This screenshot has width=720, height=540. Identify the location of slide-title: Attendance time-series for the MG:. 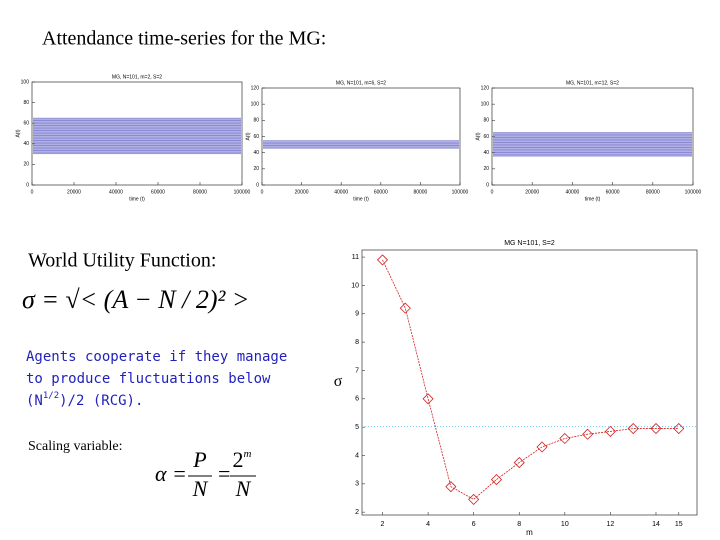
(184, 39).